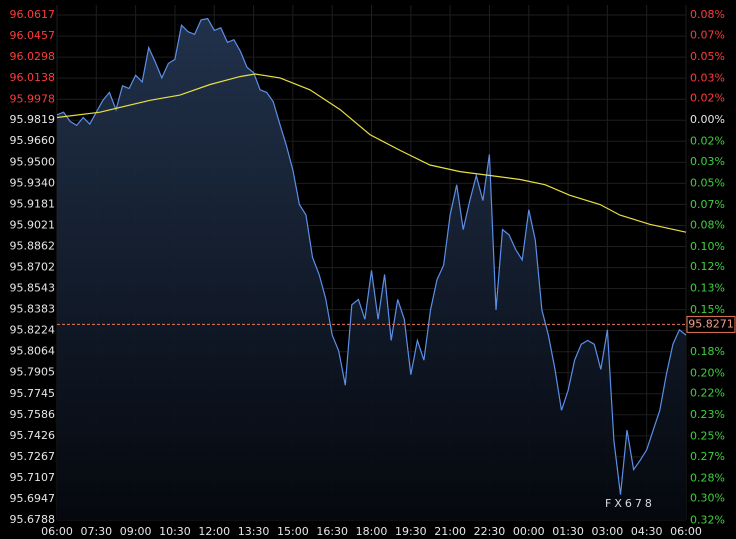  What do you see at coordinates (707, 372) in the screenshot?
I see `y2-tick-label: 0.20%` at bounding box center [707, 372].